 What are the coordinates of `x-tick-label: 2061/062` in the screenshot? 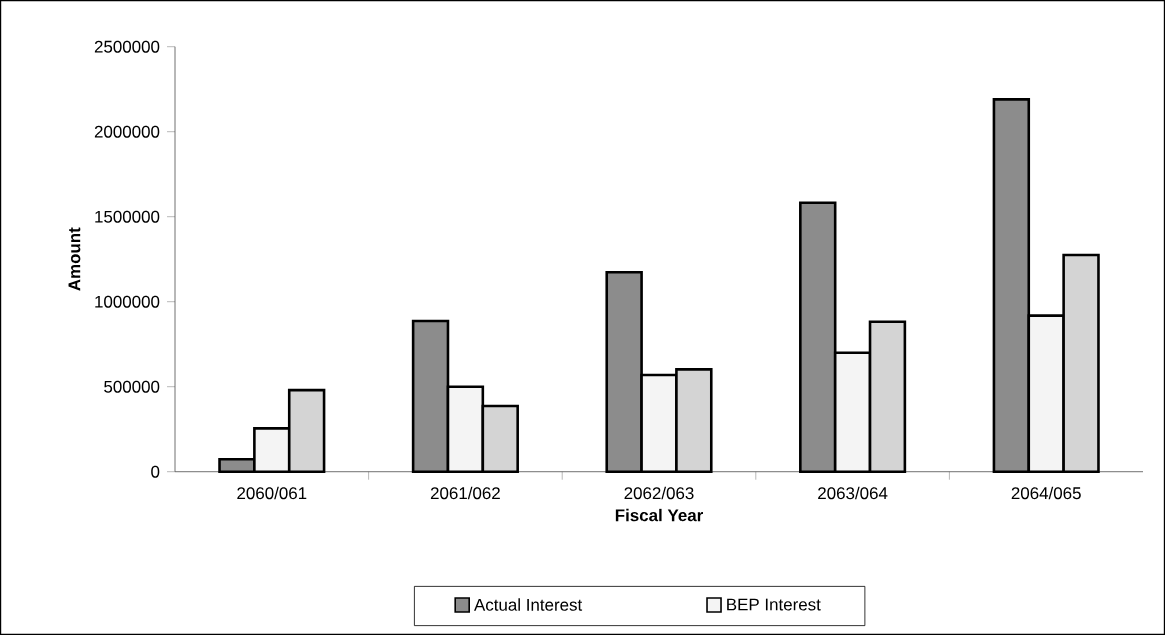 It's located at (465, 493).